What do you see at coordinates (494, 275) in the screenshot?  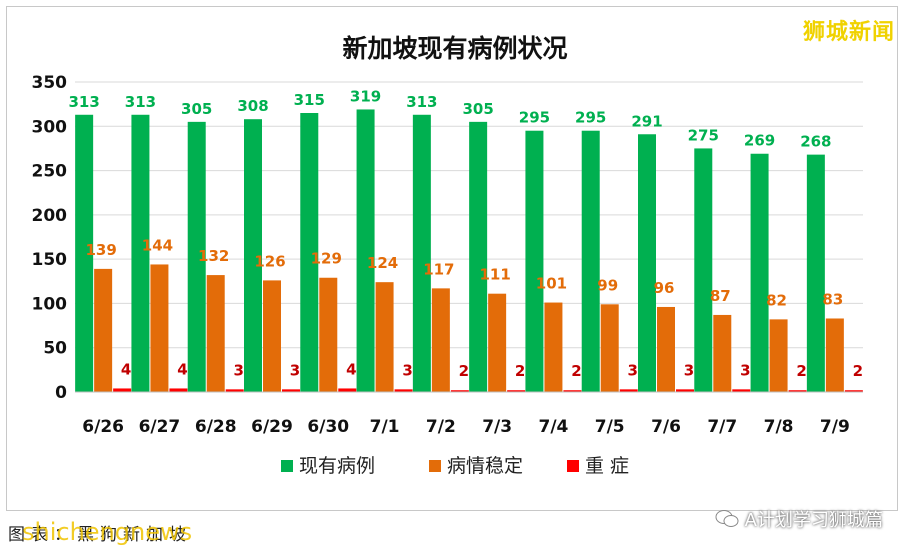 I see `data-label-stable: 111` at bounding box center [494, 275].